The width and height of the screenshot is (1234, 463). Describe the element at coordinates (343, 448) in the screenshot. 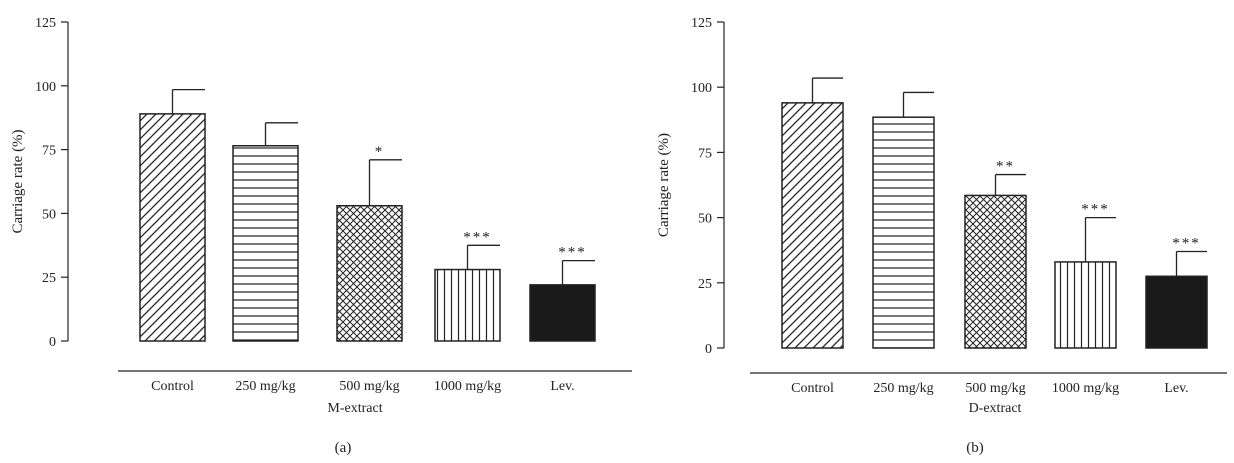

I see `panel-label: (a)` at that location.